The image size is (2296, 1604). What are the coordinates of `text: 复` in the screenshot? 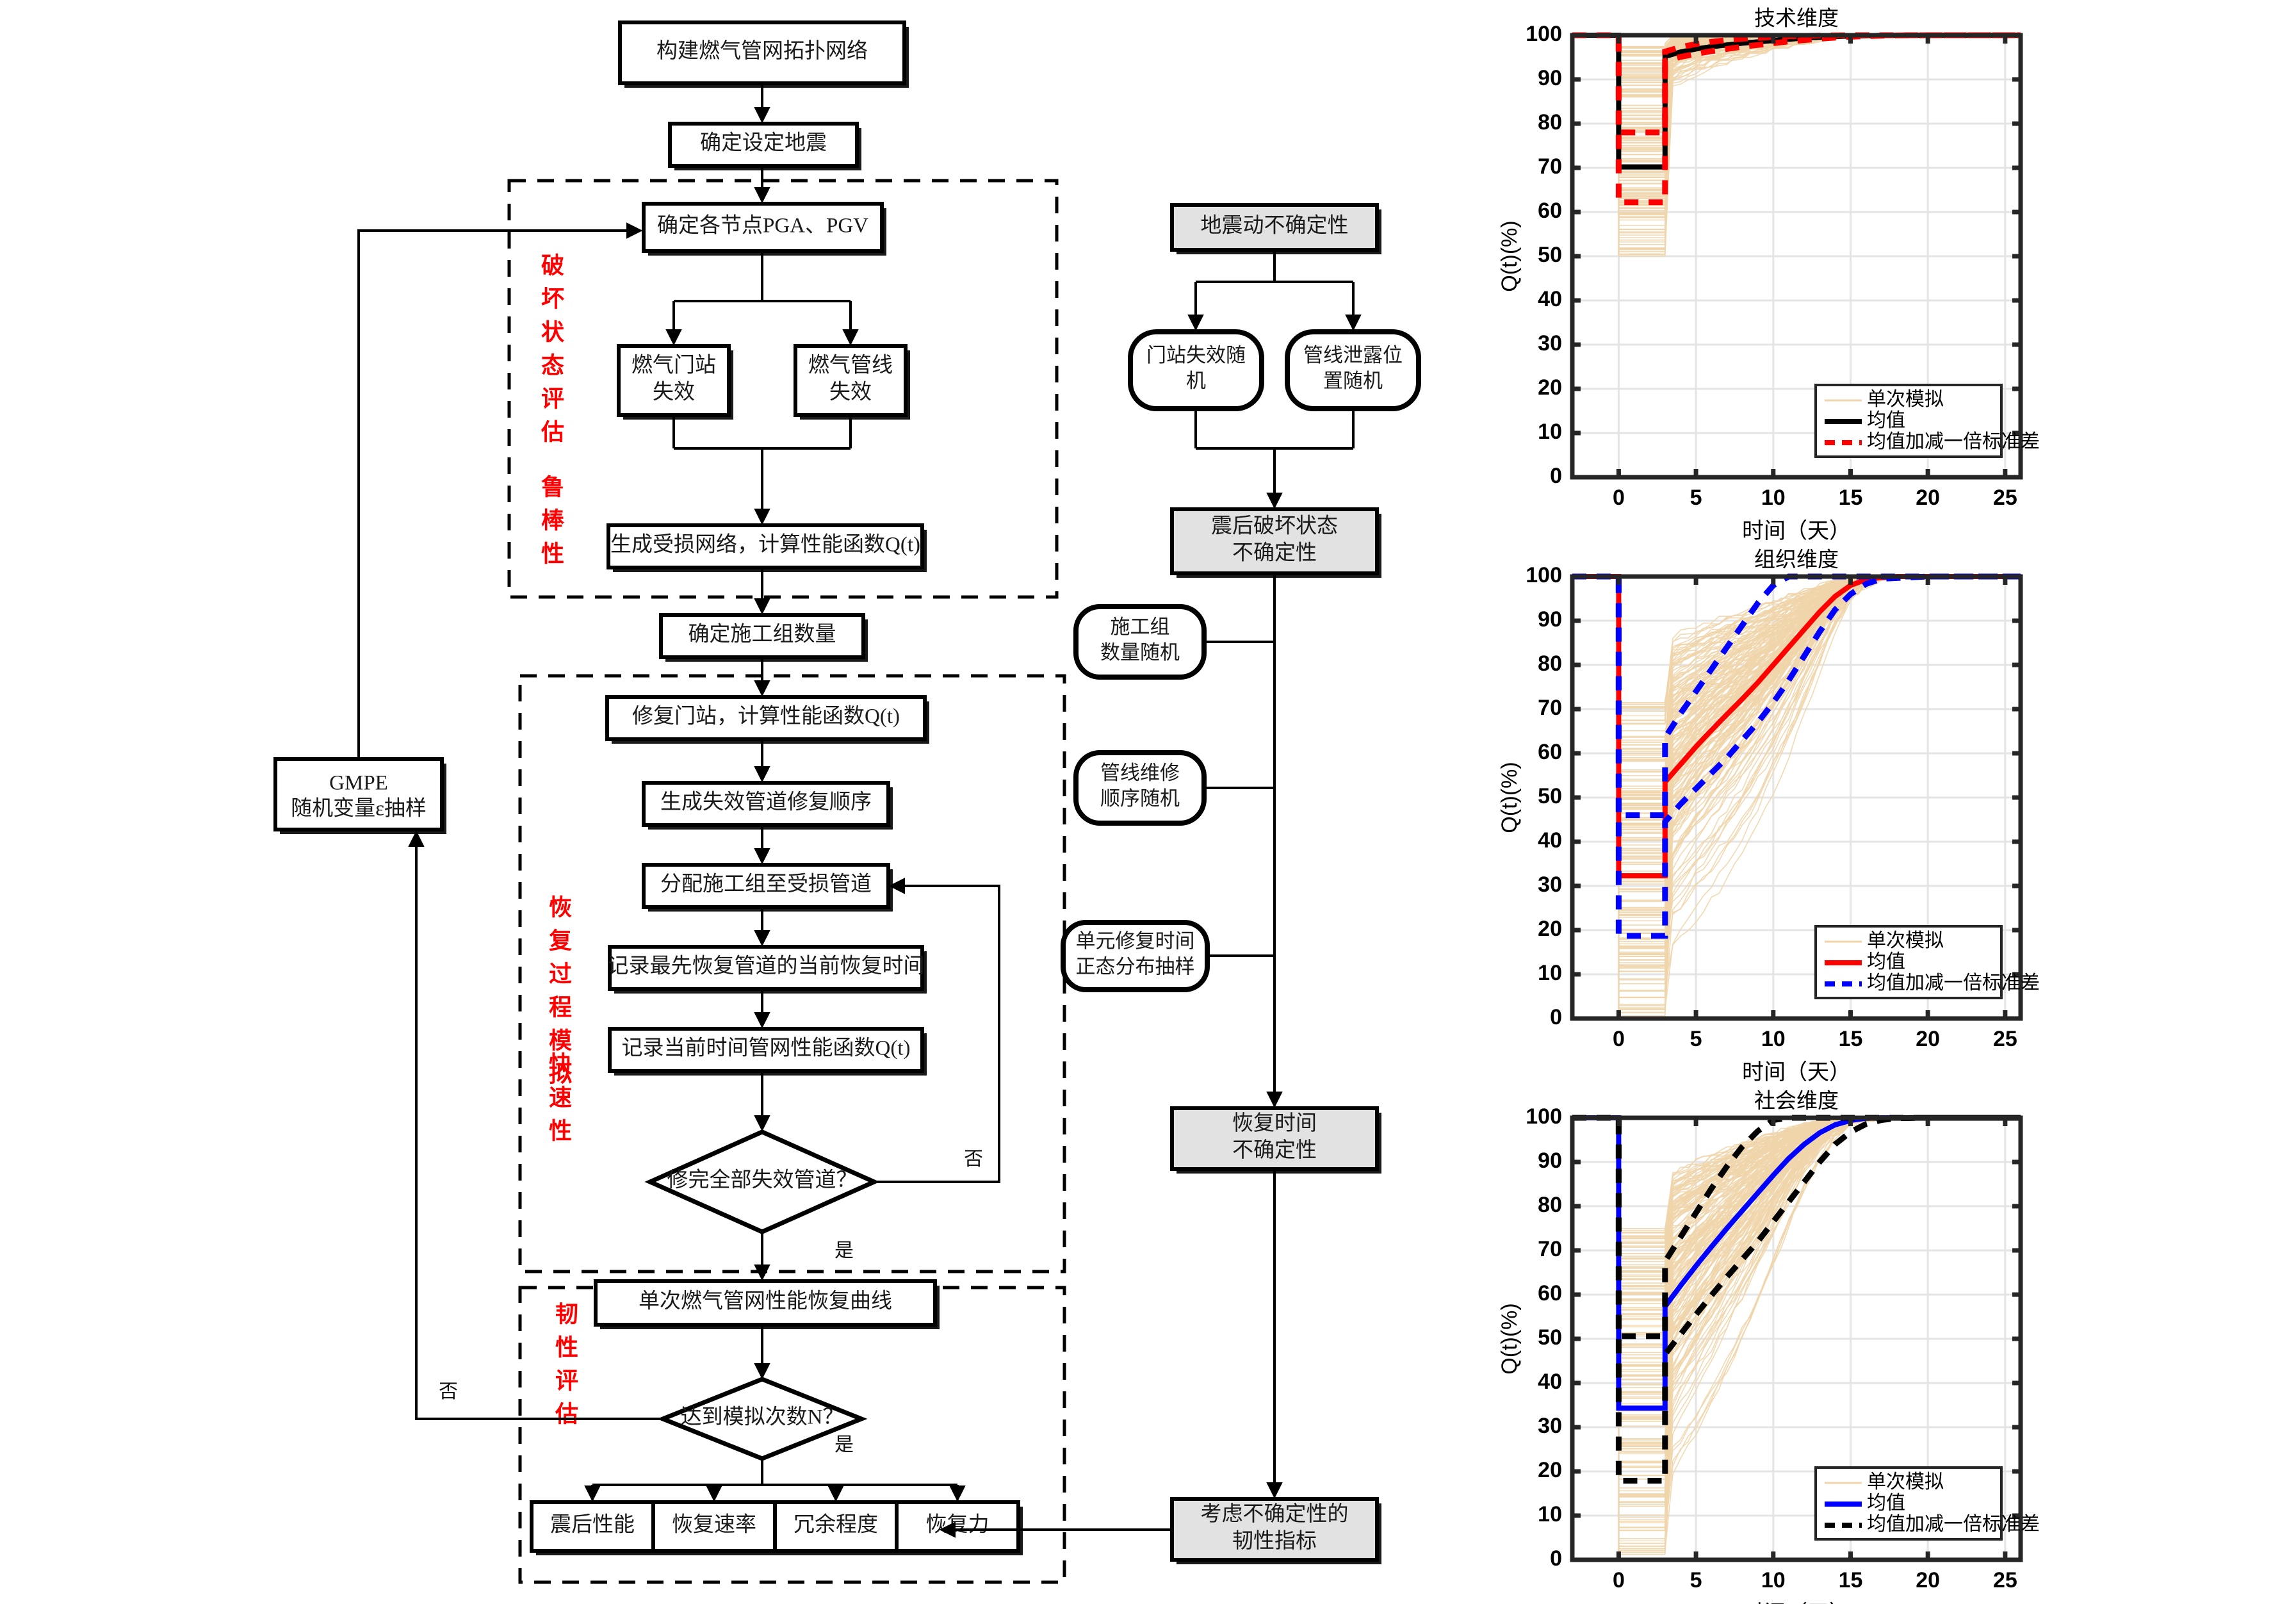 It's located at (560, 941).